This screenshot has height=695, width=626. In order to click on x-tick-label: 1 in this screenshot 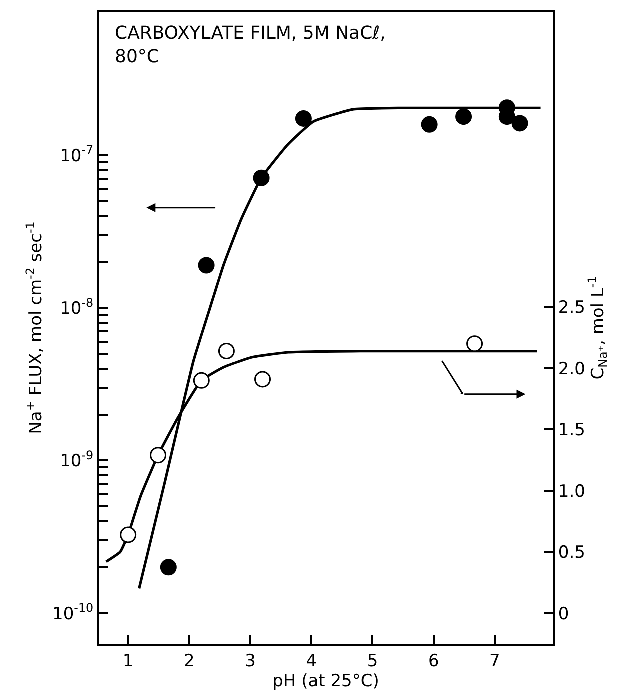, I will do `click(128, 661)`.